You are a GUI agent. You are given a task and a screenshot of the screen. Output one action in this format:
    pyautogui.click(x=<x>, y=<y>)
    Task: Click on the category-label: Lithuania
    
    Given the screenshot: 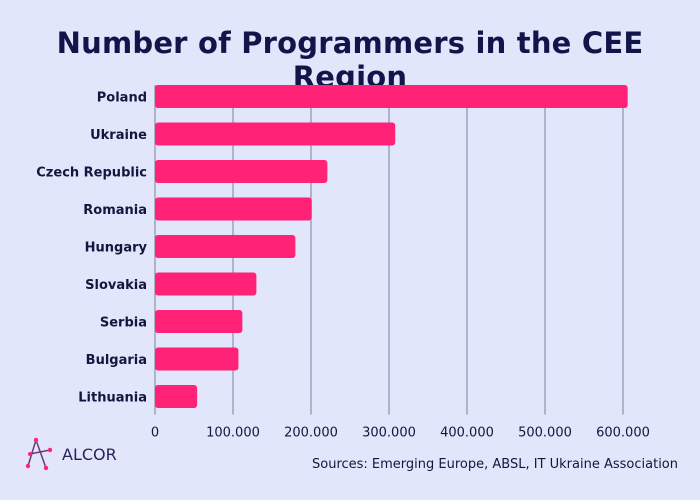 What is the action you would take?
    pyautogui.click(x=112, y=398)
    